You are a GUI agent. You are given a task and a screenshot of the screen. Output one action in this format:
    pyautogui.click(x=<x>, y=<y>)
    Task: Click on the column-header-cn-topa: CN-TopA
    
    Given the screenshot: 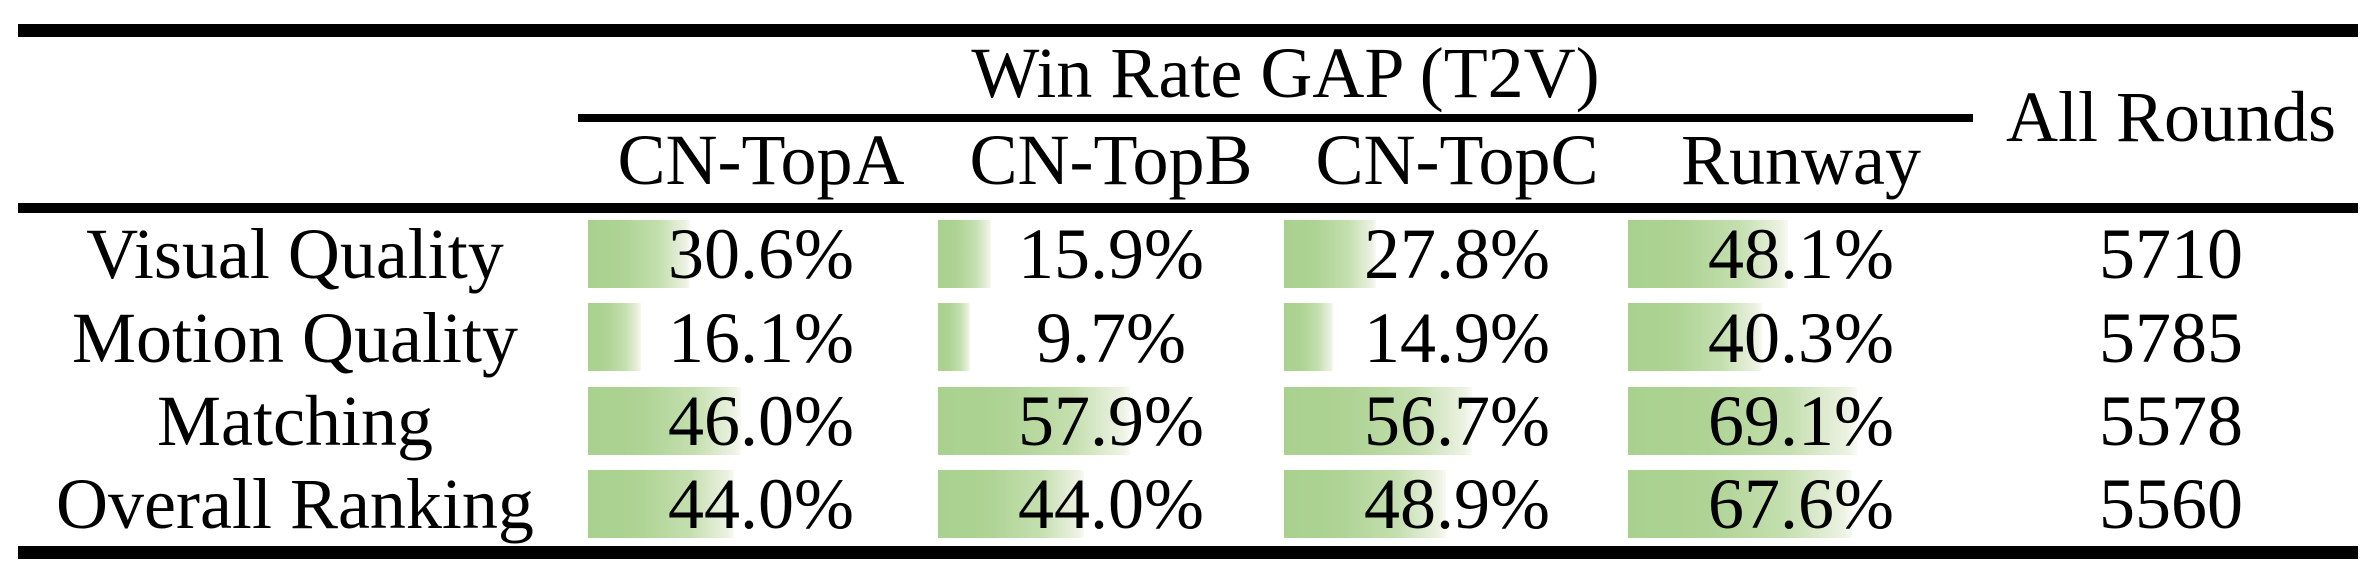 What is the action you would take?
    pyautogui.click(x=761, y=159)
    